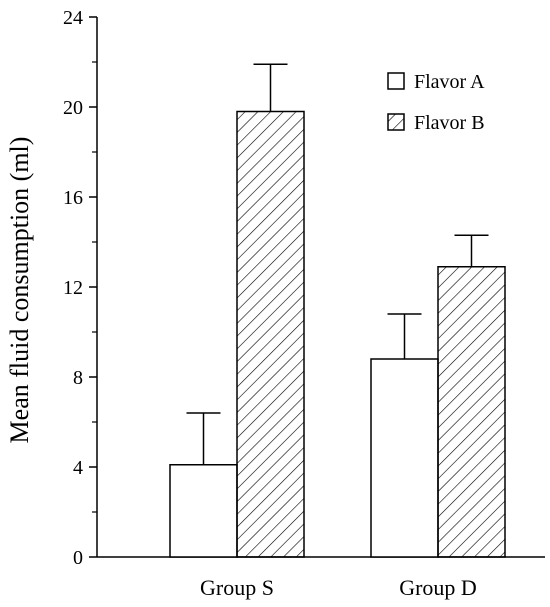 This screenshot has width=550, height=607. I want to click on y-ticks: 0 4 8 12 16 20 24, so click(80, 288).